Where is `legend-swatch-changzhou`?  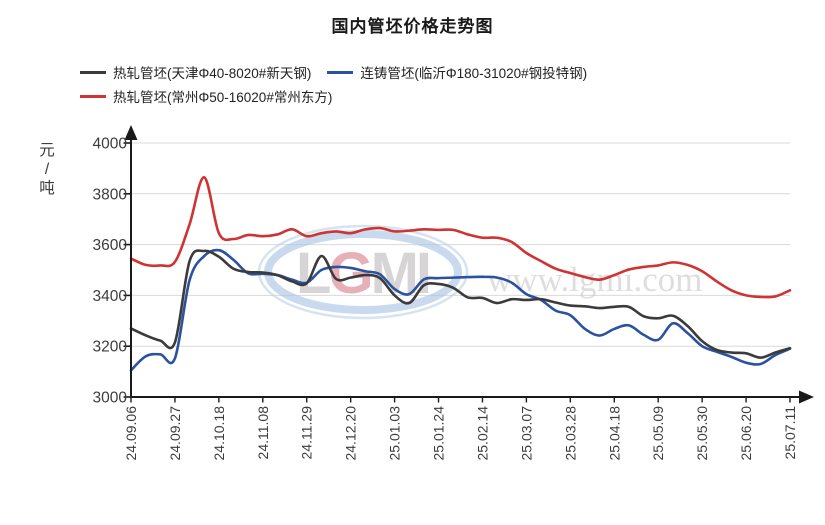 legend-swatch-changzhou is located at coordinates (93, 96).